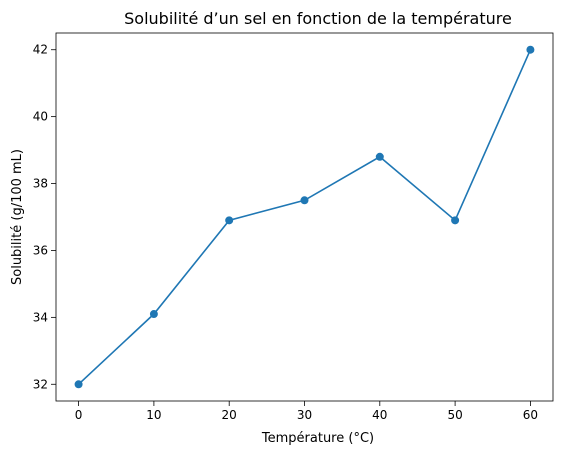 This screenshot has height=456, width=563. What do you see at coordinates (40, 117) in the screenshot?
I see `y-tick-label: 40` at bounding box center [40, 117].